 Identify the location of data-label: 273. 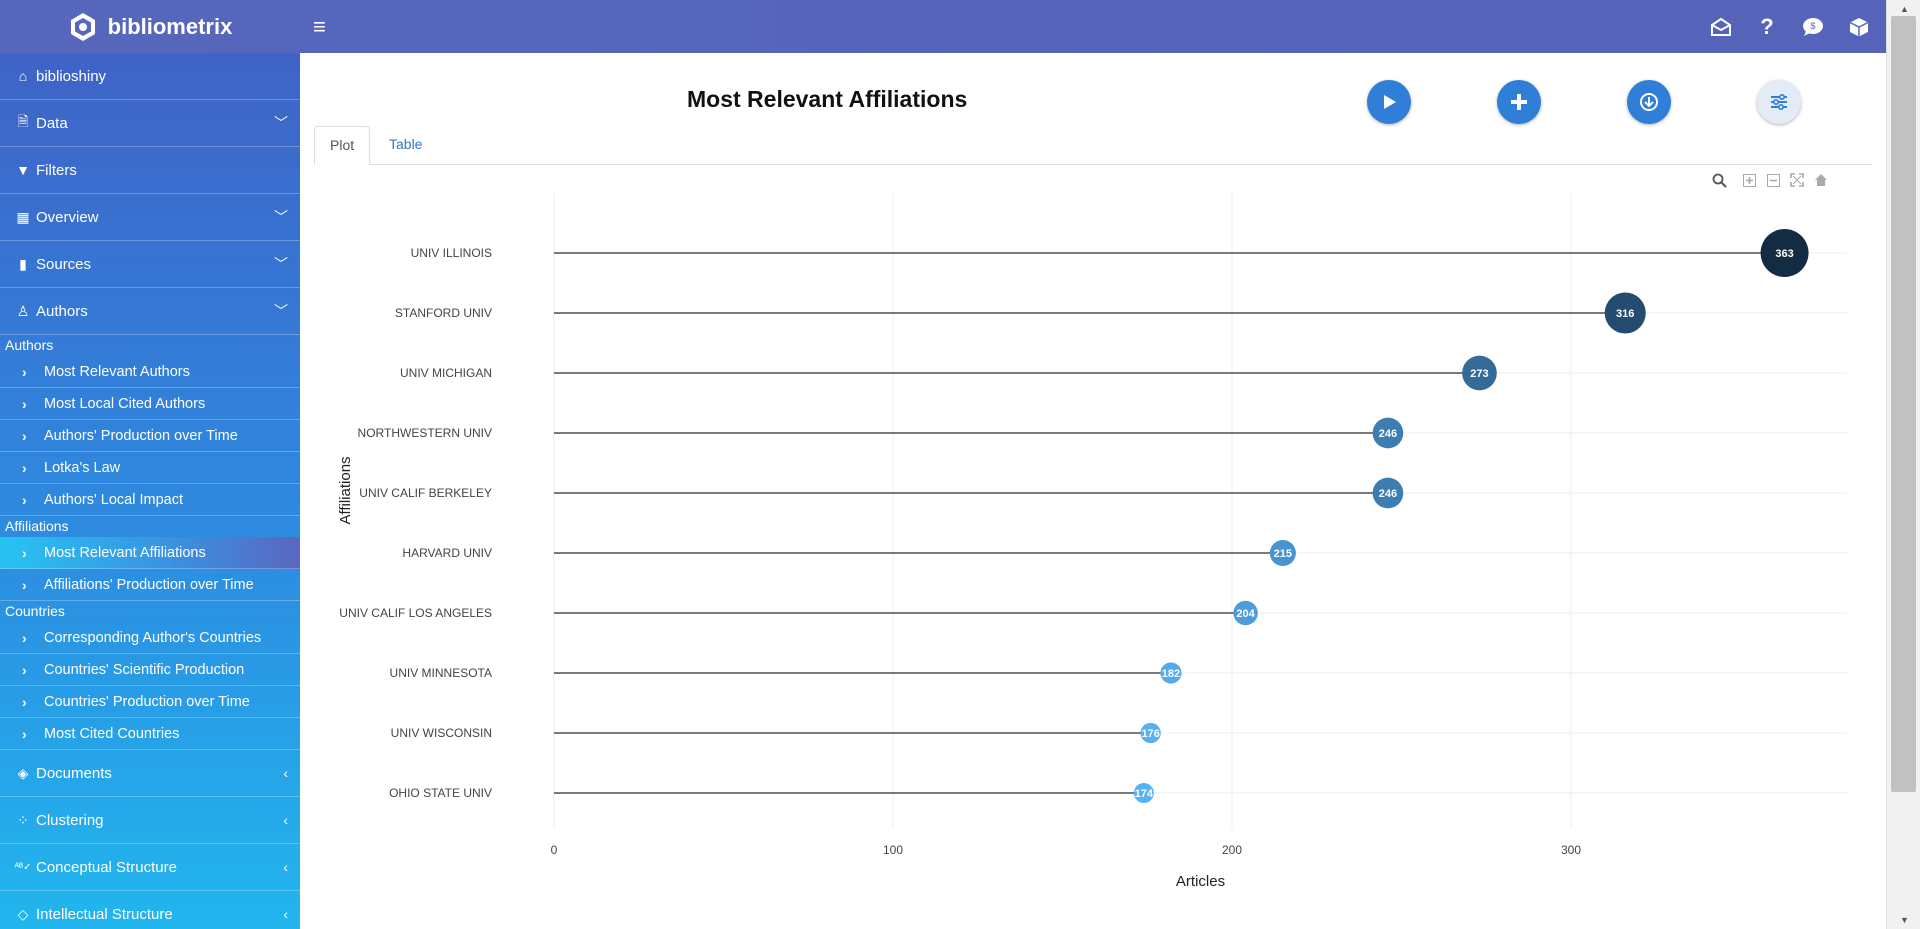
(1479, 374).